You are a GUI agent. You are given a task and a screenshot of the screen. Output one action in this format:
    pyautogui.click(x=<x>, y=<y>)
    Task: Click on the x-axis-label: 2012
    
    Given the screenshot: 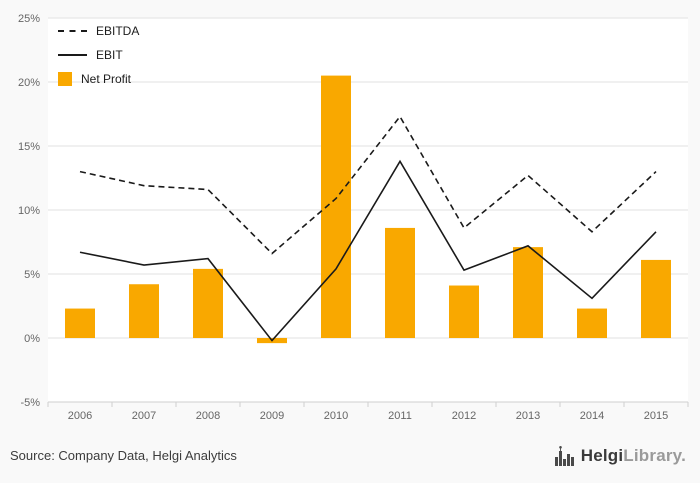 What is the action you would take?
    pyautogui.click(x=464, y=416)
    